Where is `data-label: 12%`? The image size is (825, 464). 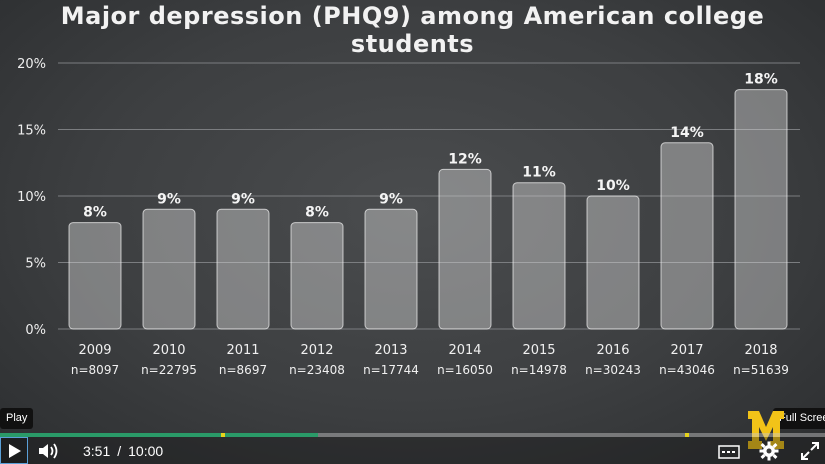
data-label: 12% is located at coordinates (465, 159).